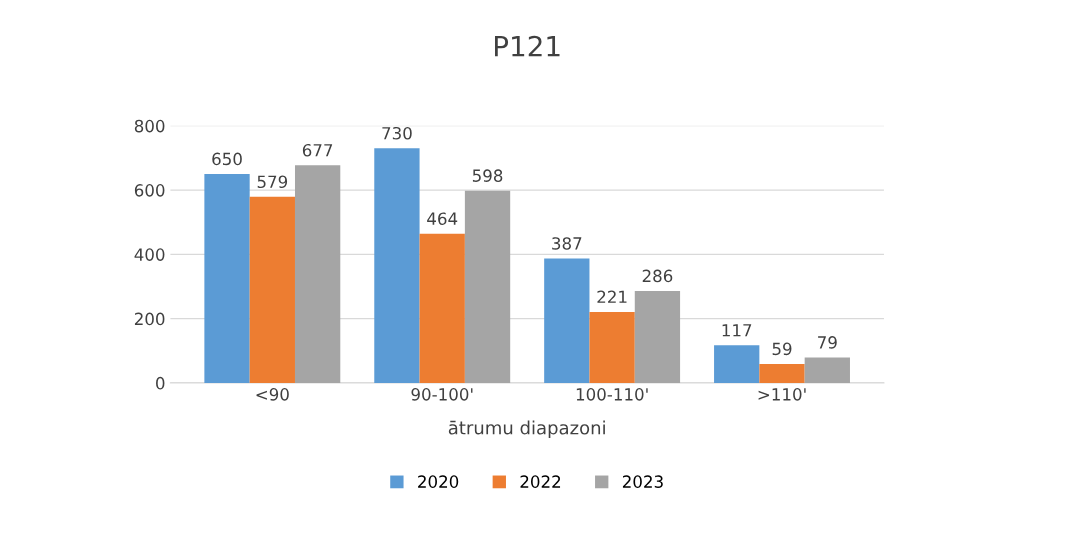  I want to click on x-tick-label: <90, so click(272, 394).